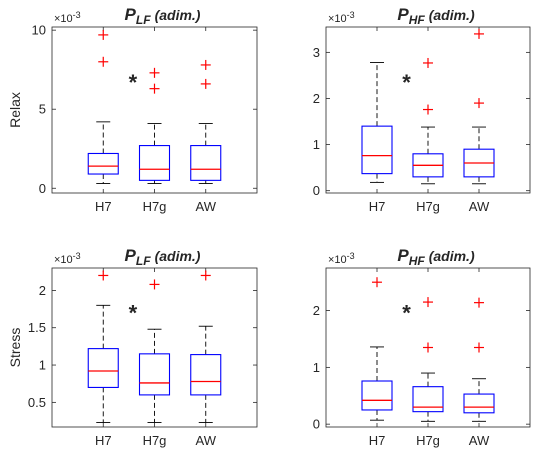  Describe the element at coordinates (39, 30) in the screenshot. I see `y-tick-label: 10` at that location.